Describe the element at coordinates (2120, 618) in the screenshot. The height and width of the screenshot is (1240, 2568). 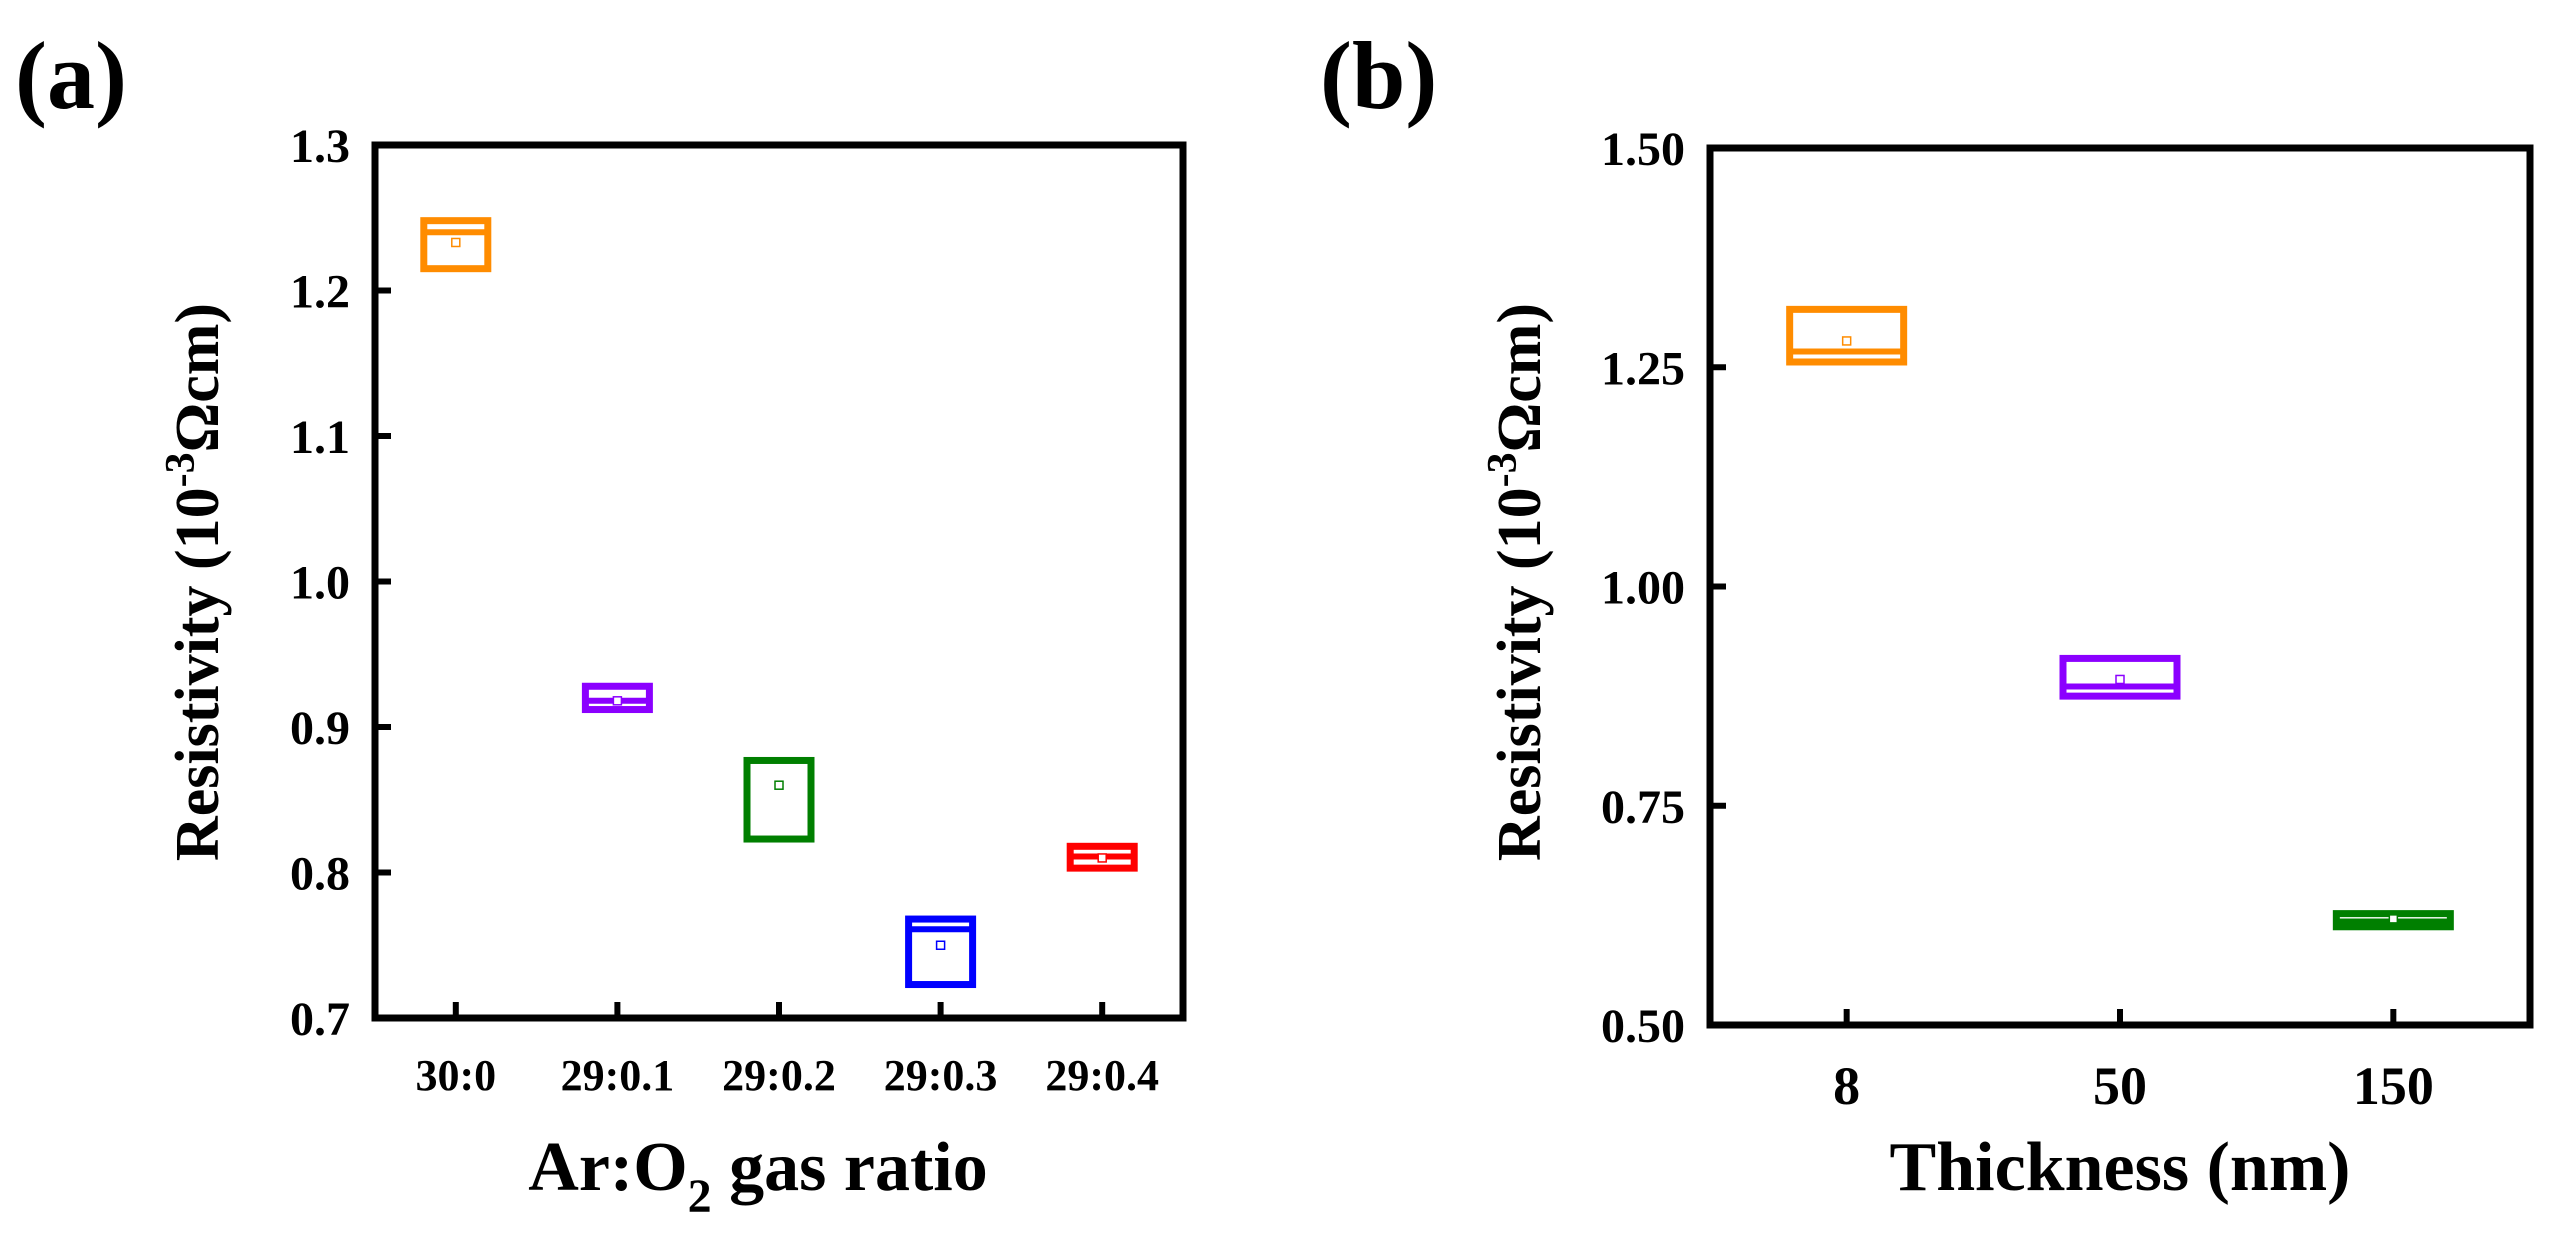
I see `panel-b-boxes` at that location.